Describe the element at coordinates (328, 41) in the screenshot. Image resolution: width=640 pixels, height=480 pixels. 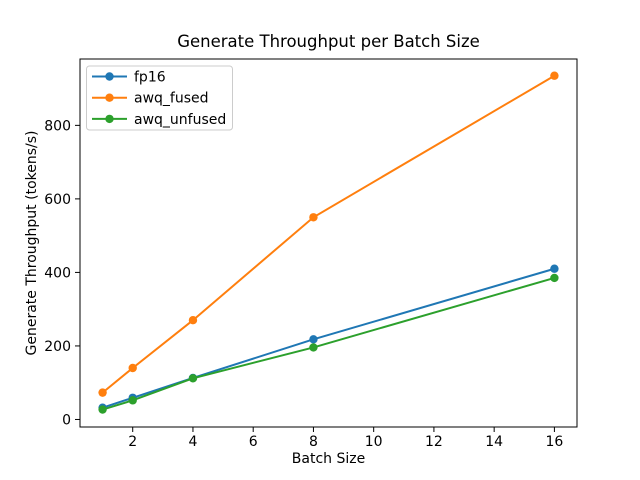
I see `chart-title: Generate Throughput per Batch Size` at that location.